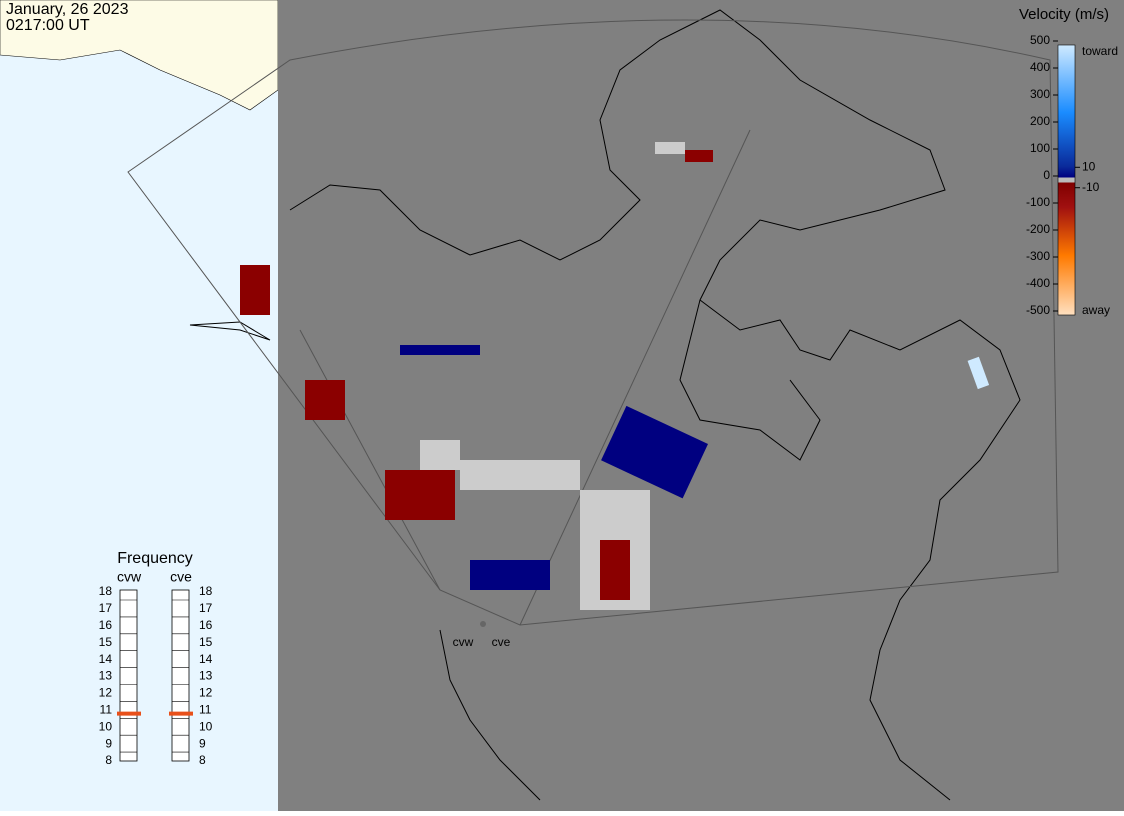 The width and height of the screenshot is (1124, 816). What do you see at coordinates (1038, 283) in the screenshot?
I see `velocity-tick-label: -400` at bounding box center [1038, 283].